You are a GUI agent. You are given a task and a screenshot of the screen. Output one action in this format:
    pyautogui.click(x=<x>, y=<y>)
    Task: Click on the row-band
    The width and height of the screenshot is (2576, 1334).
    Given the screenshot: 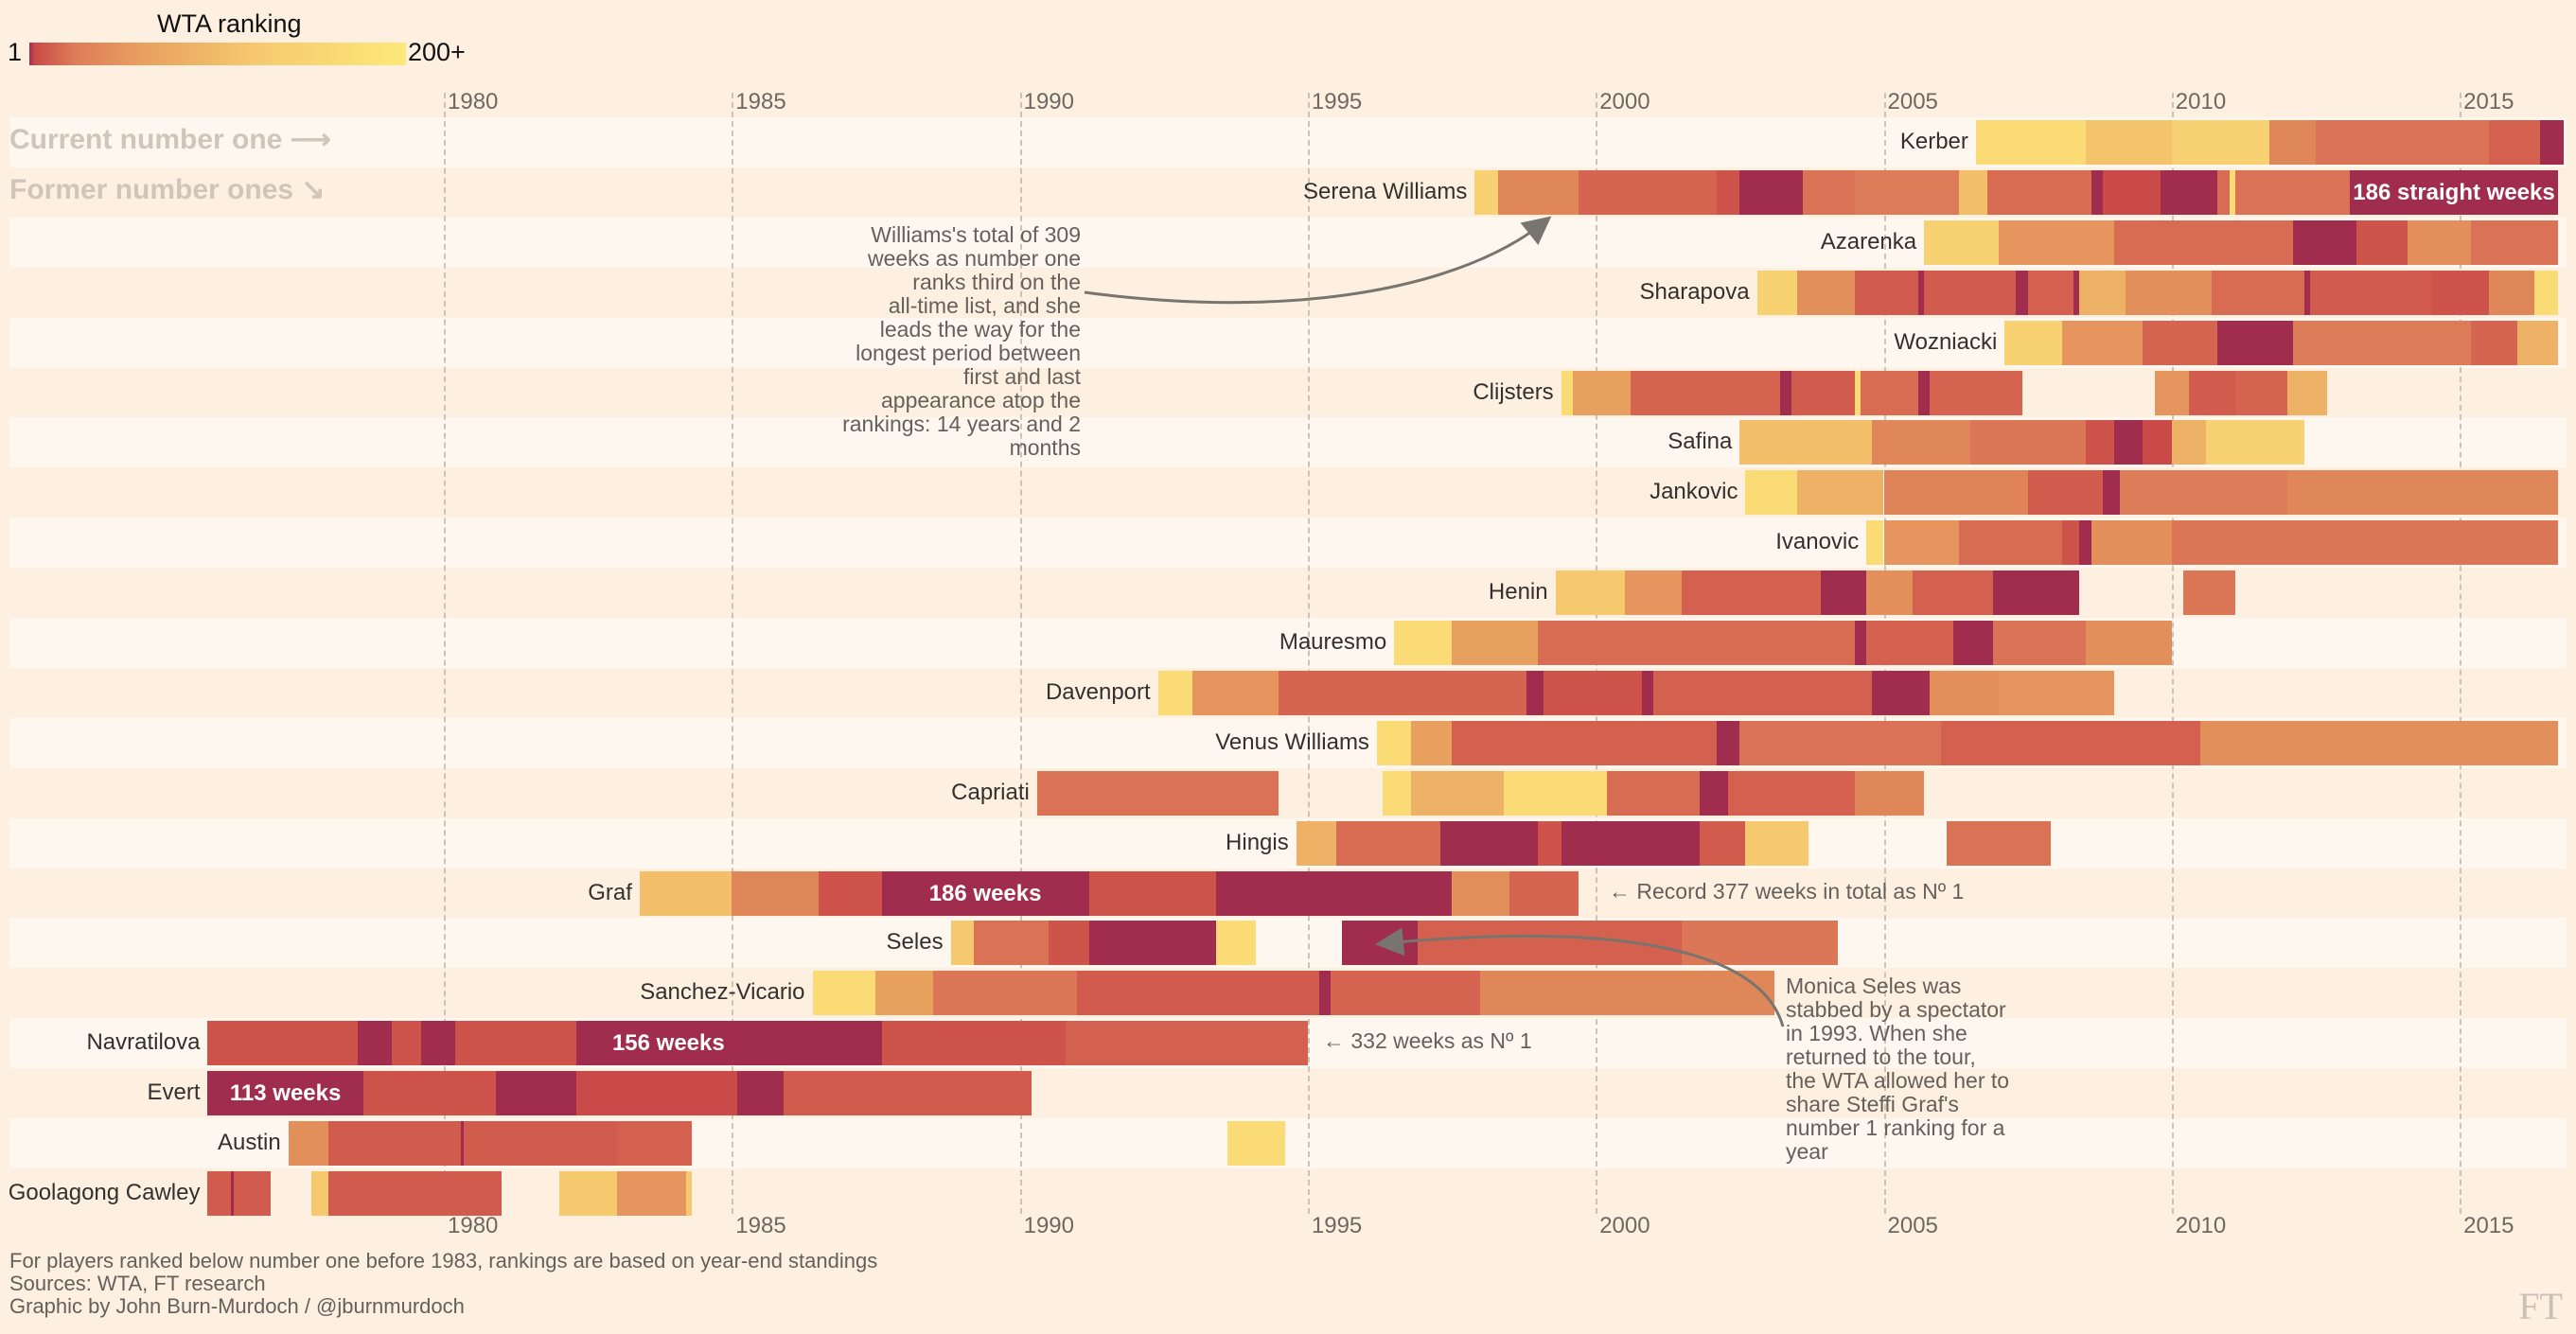 What is the action you would take?
    pyautogui.click(x=1288, y=843)
    